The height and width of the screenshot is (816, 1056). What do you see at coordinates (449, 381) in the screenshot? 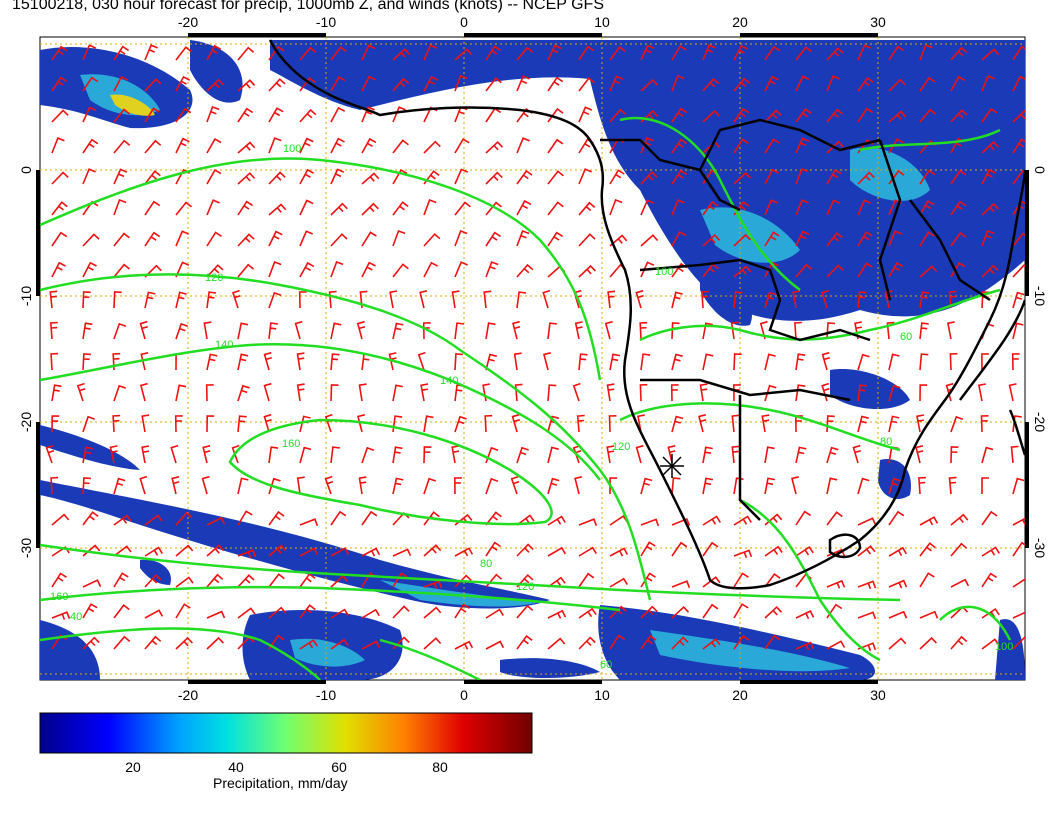
I see `contour-label: 140` at bounding box center [449, 381].